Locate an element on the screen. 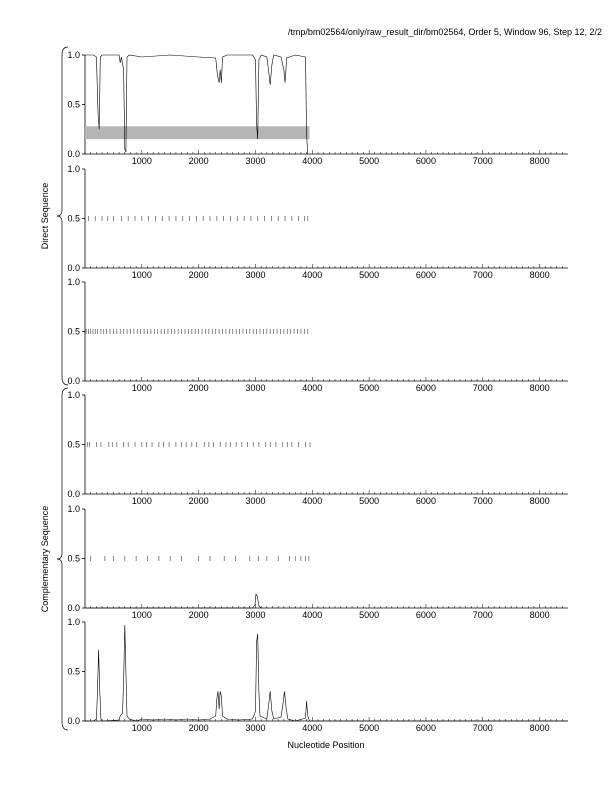  complementary-sequence-label: Complementary Sequence is located at coordinates (45, 559).